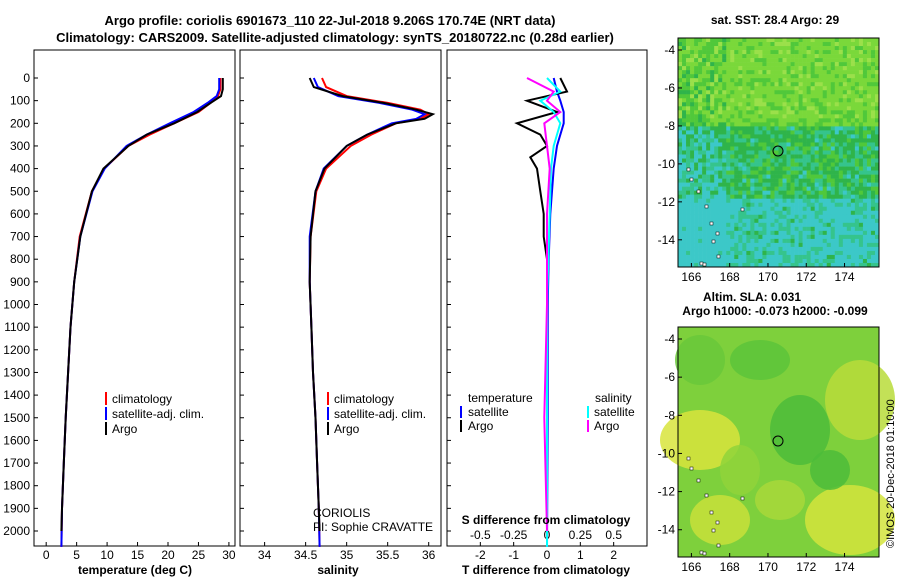 Image resolution: width=900 pixels, height=580 pixels. What do you see at coordinates (730, 277) in the screenshot?
I see `lon-tick-label: 168` at bounding box center [730, 277].